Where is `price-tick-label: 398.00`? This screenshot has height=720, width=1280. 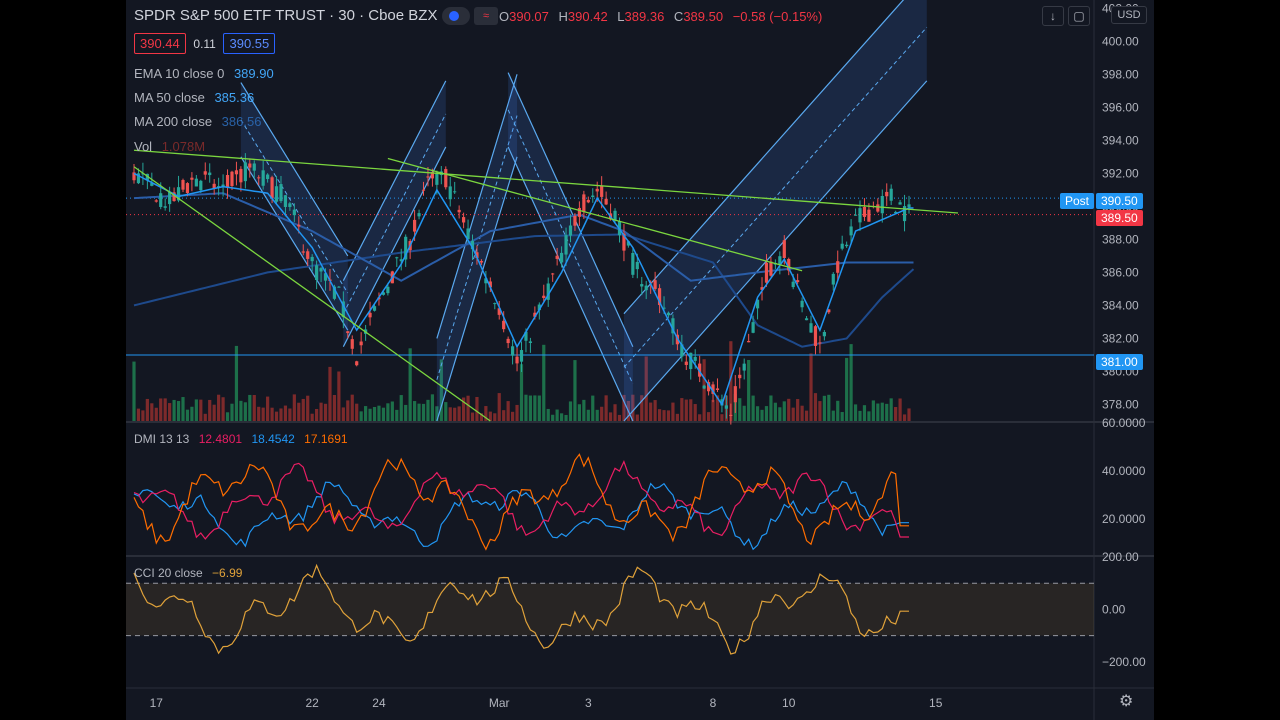
price-tick-label: 398.00 is located at coordinates (1120, 74).